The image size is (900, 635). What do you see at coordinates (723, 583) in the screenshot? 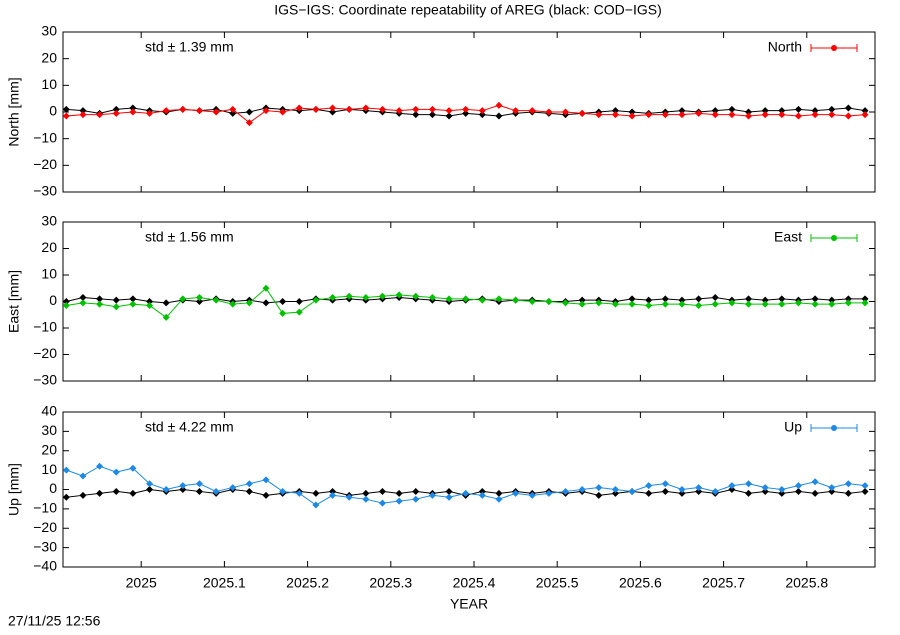
I see `x-tick-label: 2025.7` at bounding box center [723, 583].